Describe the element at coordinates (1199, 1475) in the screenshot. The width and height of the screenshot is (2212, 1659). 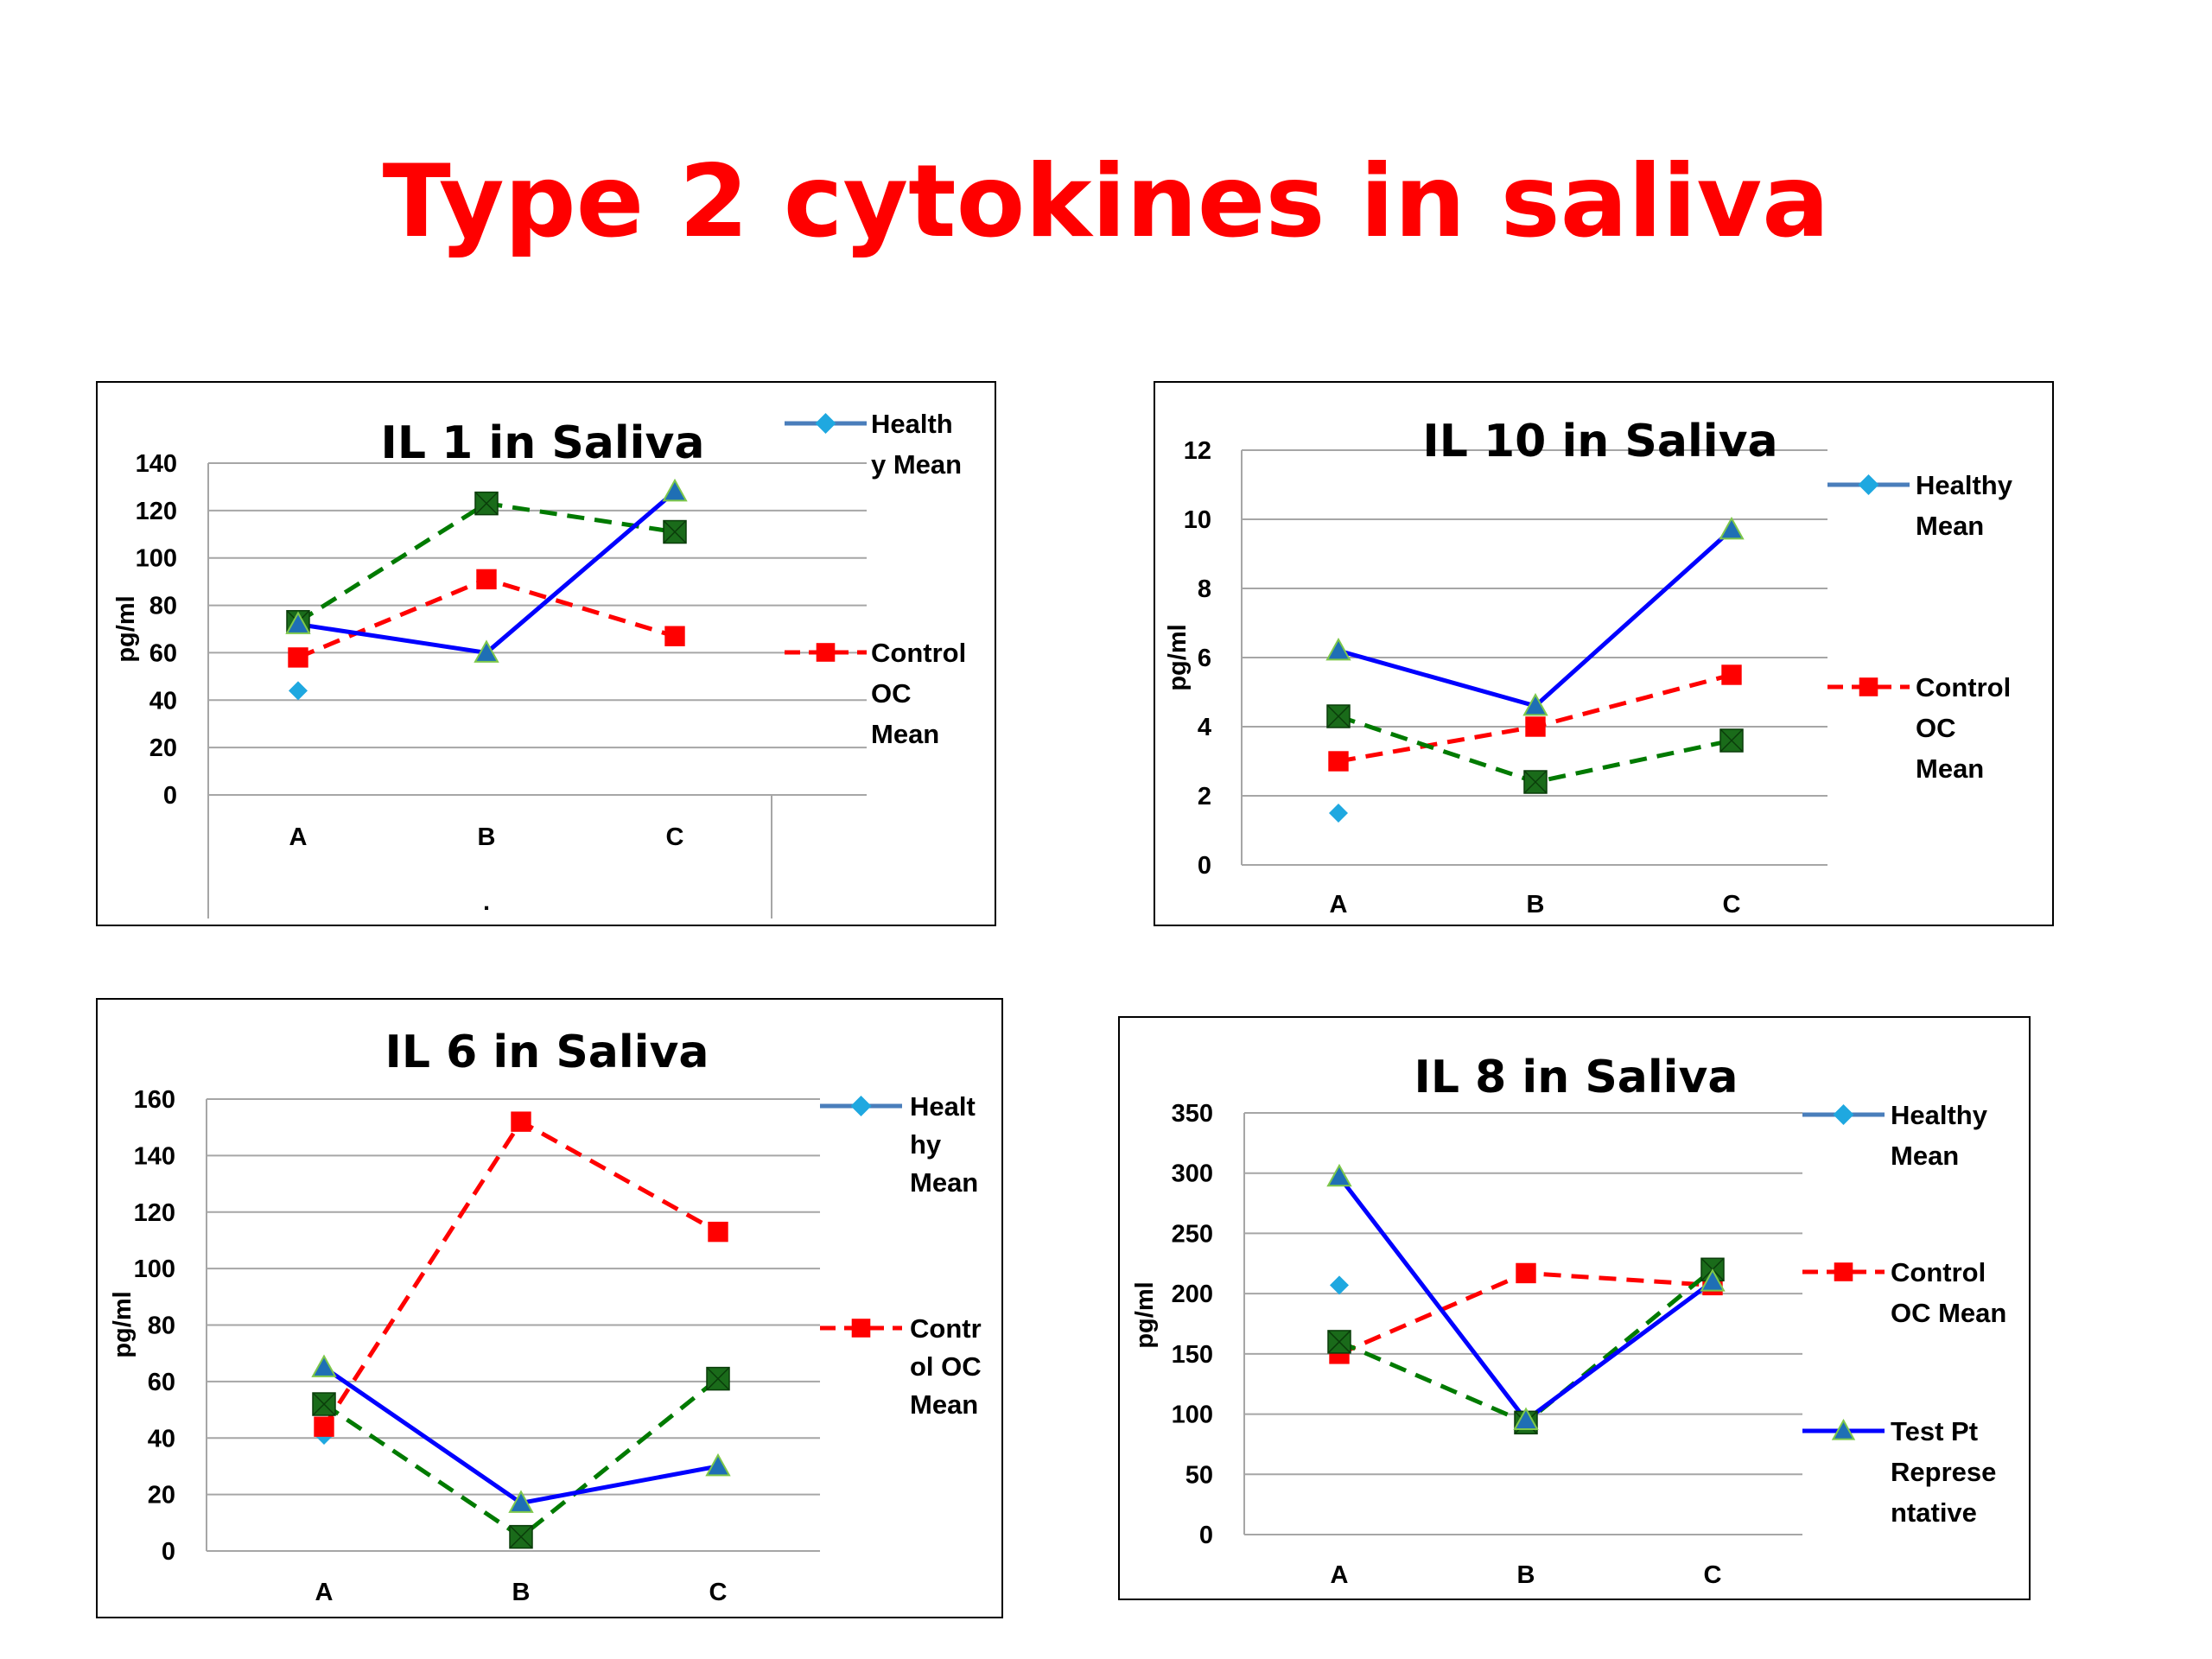
I see `y-tick-label: 50` at that location.